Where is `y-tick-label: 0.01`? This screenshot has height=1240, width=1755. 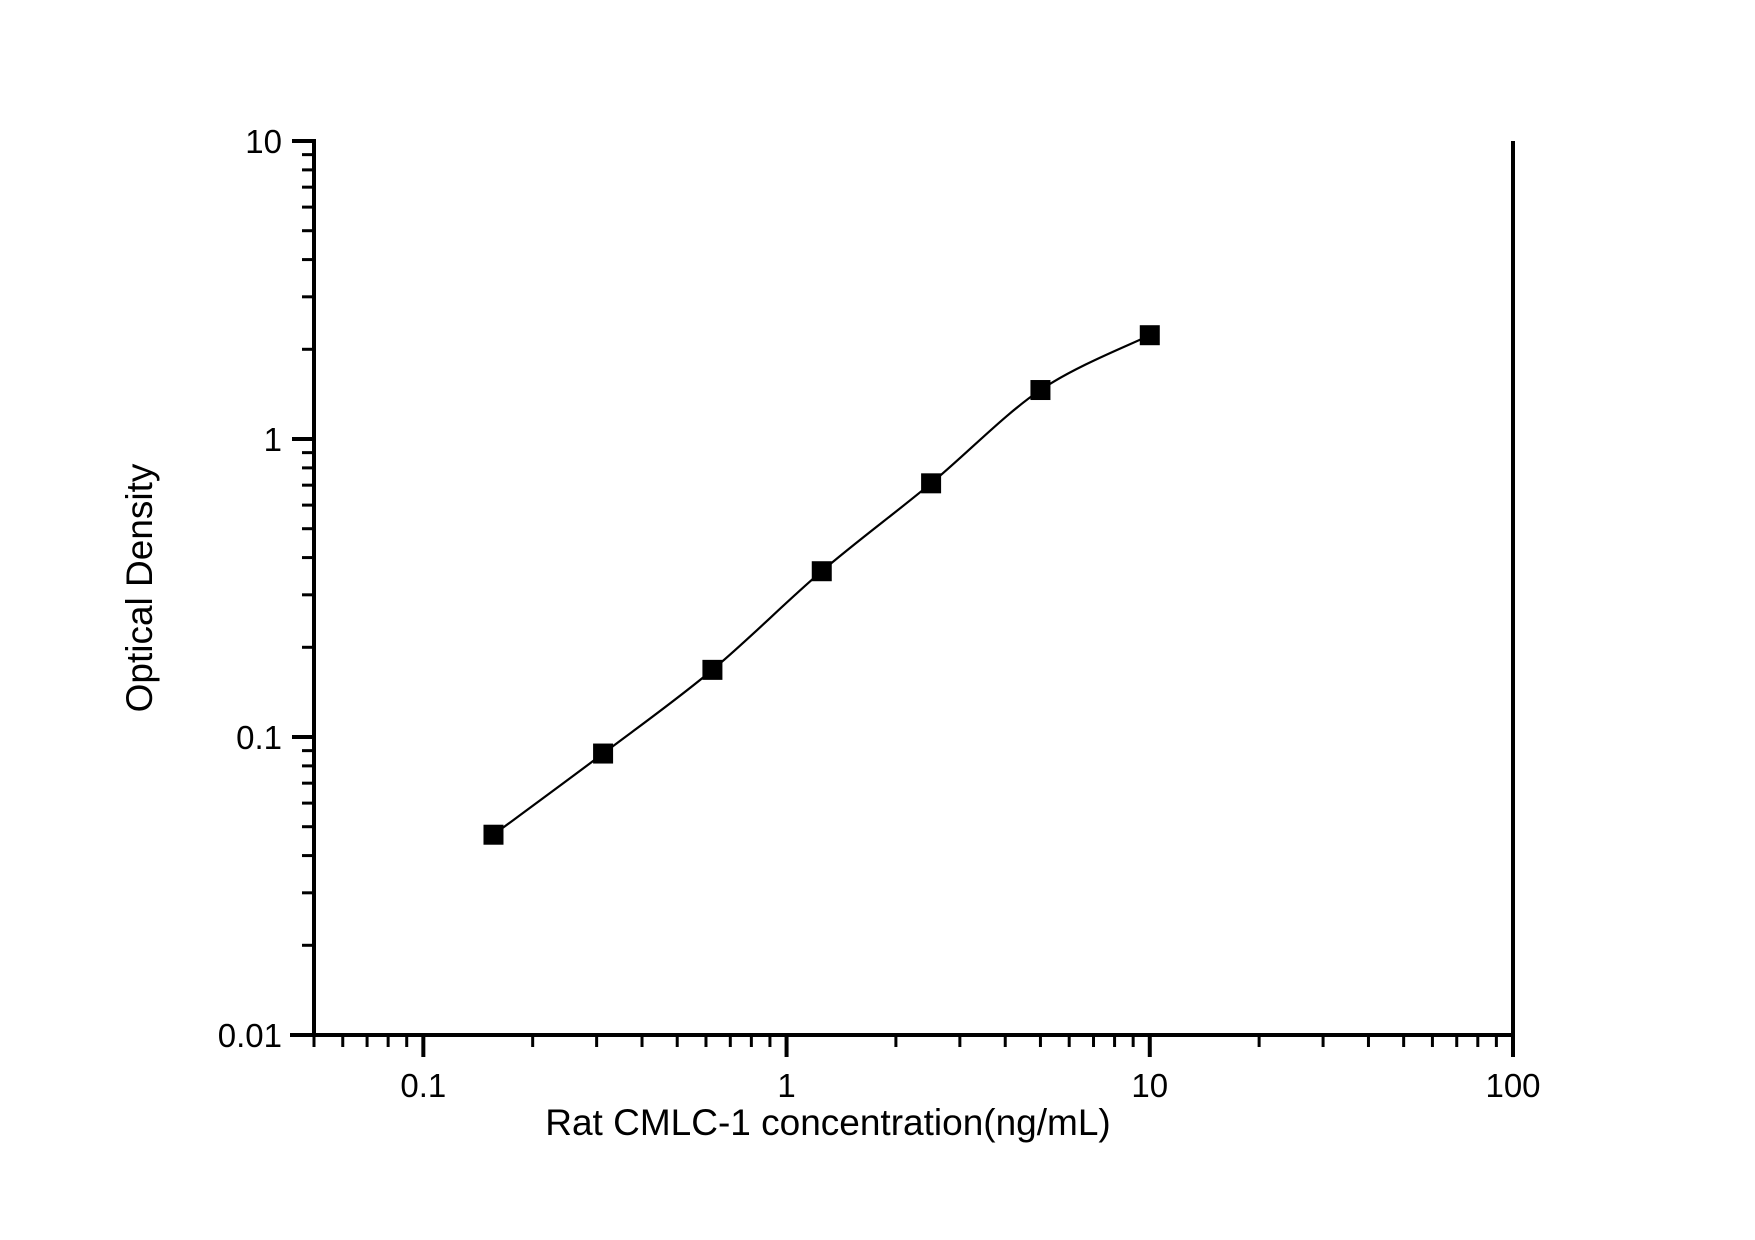 y-tick-label: 0.01 is located at coordinates (250, 1035).